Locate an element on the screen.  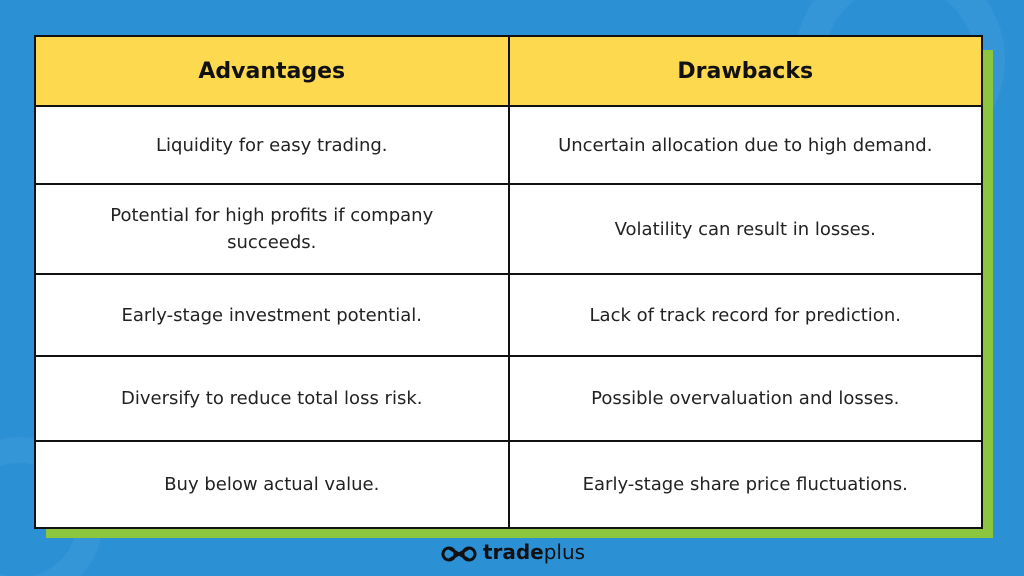
header-cell: Drawbacks is located at coordinates (745, 71).